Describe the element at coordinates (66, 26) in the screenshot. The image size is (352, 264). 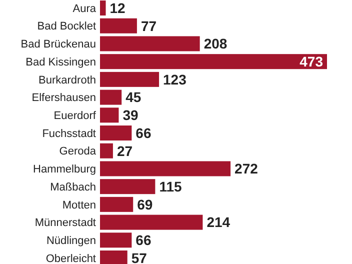
I see `y-tick-label: Bad Bocklet` at that location.